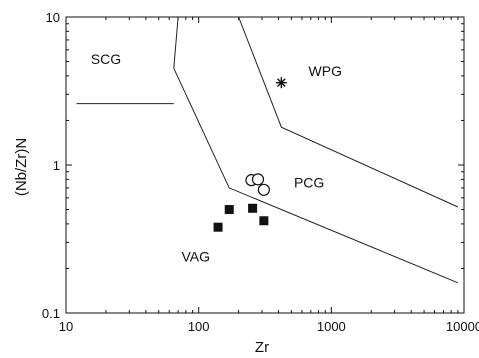 Image resolution: width=479 pixels, height=358 pixels. I want to click on y-tick-label: 10, so click(53, 17).